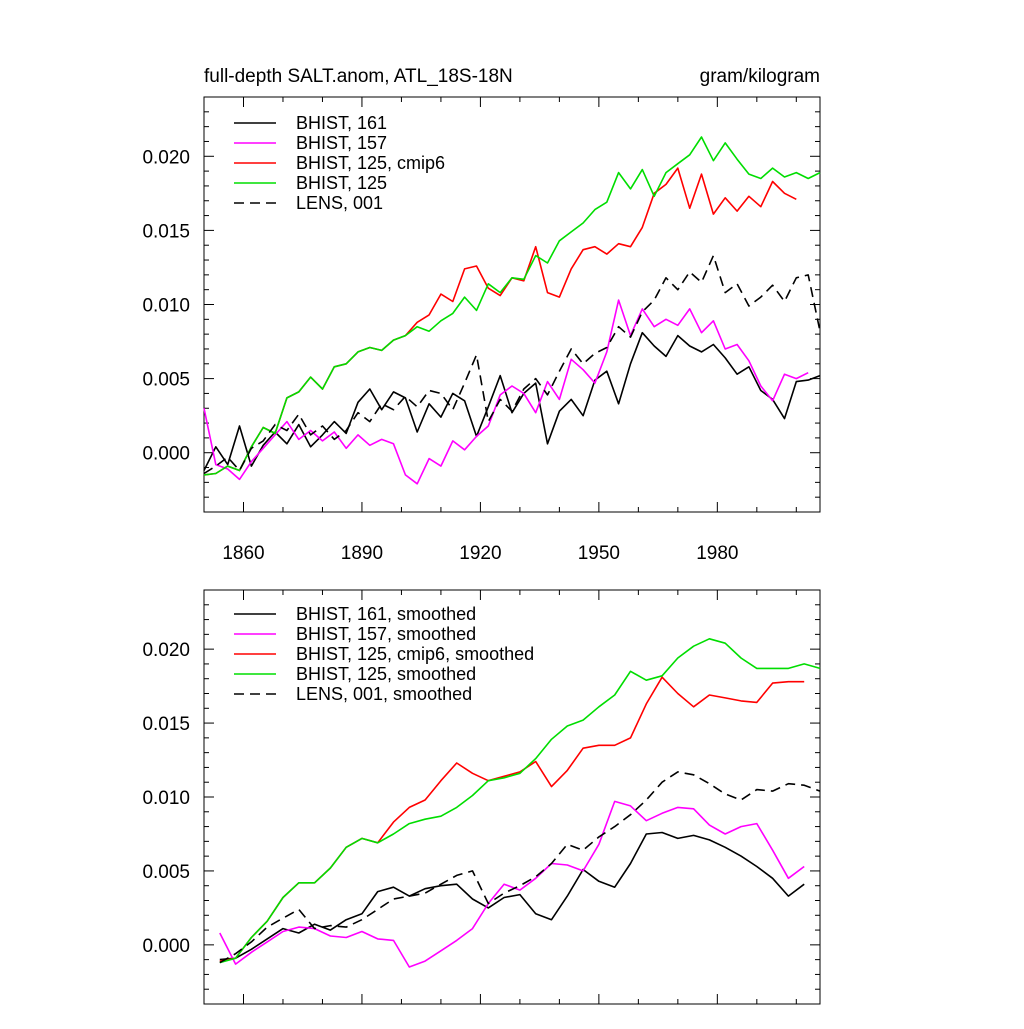 The image size is (1024, 1029). I want to click on panel-1-legend-label-3: BHIST, 125, cmip6, so click(370, 163).